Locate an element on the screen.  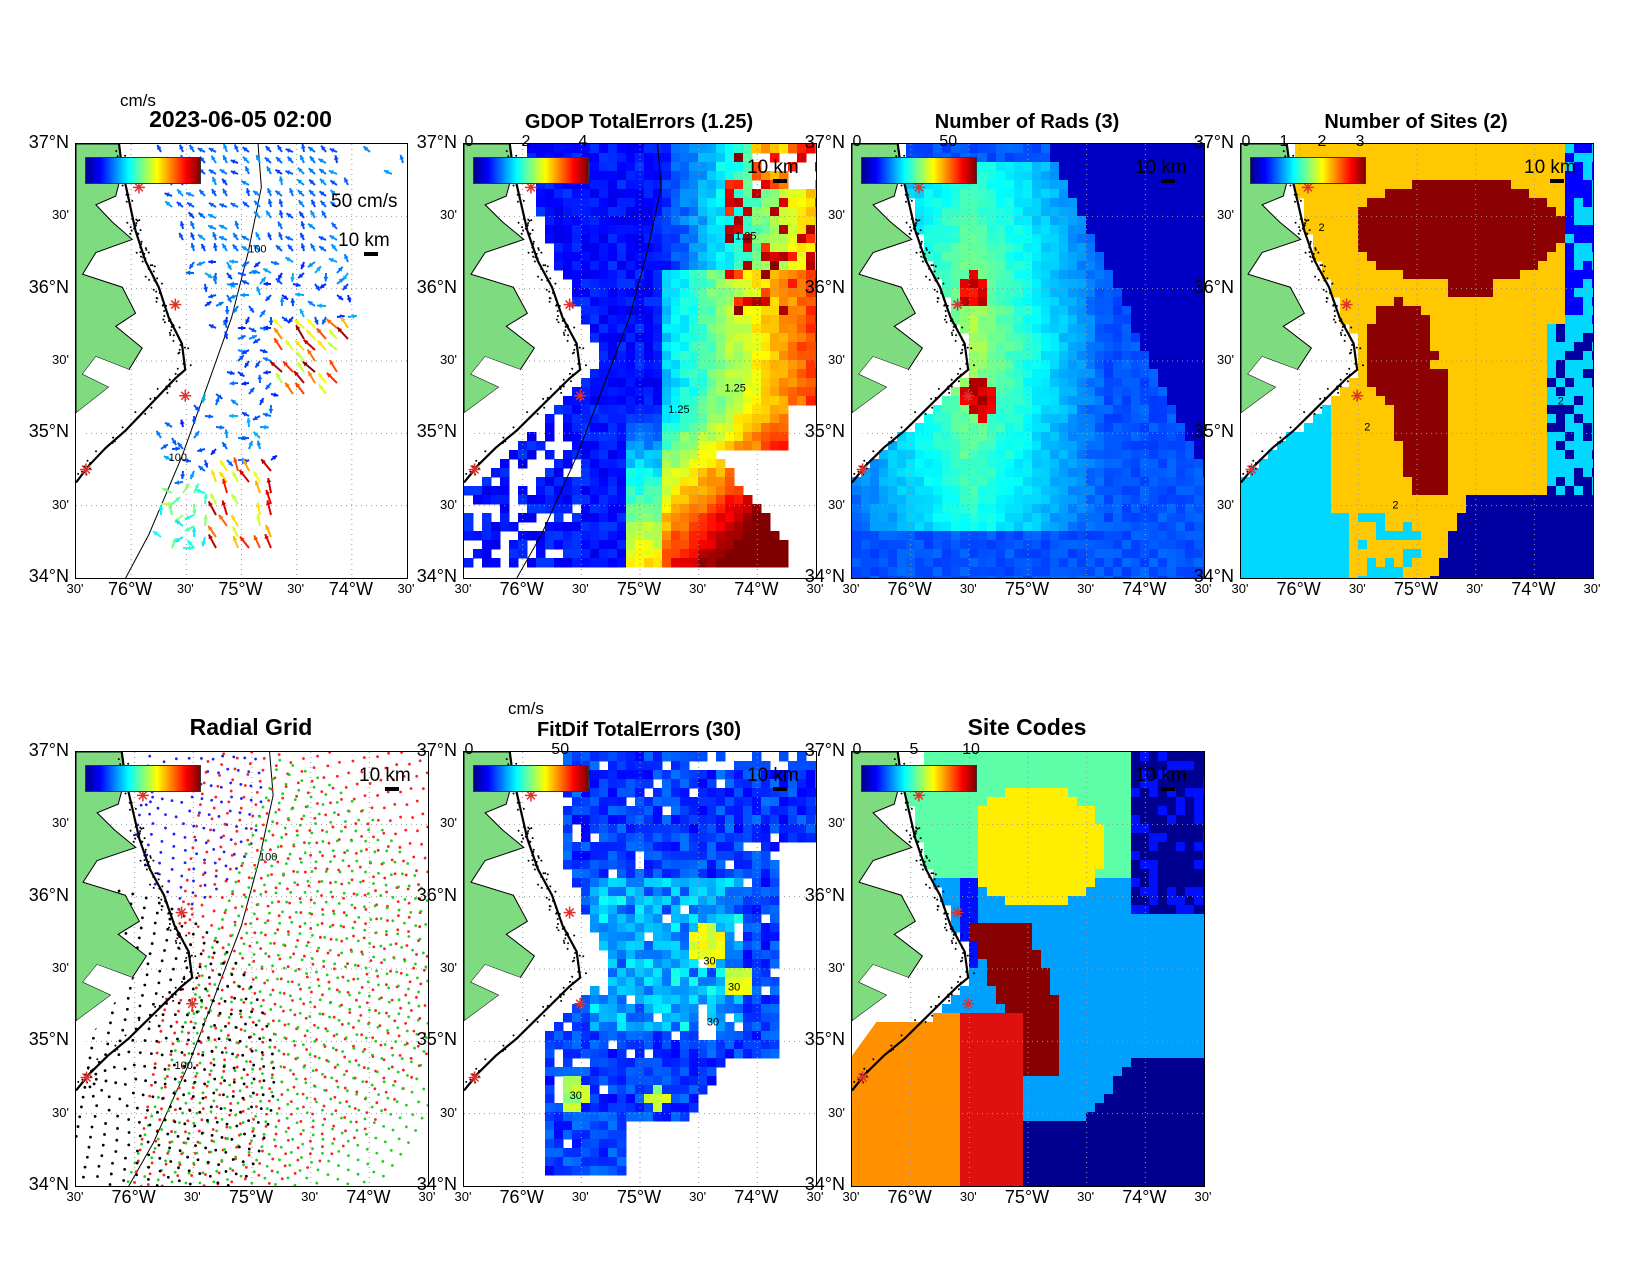
map-axes: 100 100 is located at coordinates (252, 969).